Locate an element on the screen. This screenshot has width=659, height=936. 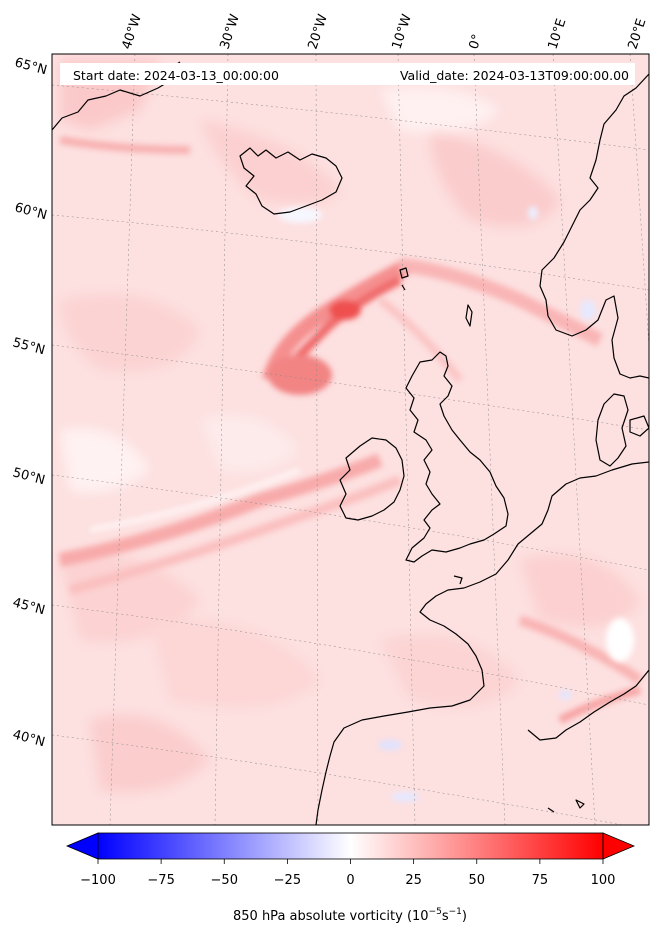
lon-label-10e: 10°E is located at coordinates (558, 34).